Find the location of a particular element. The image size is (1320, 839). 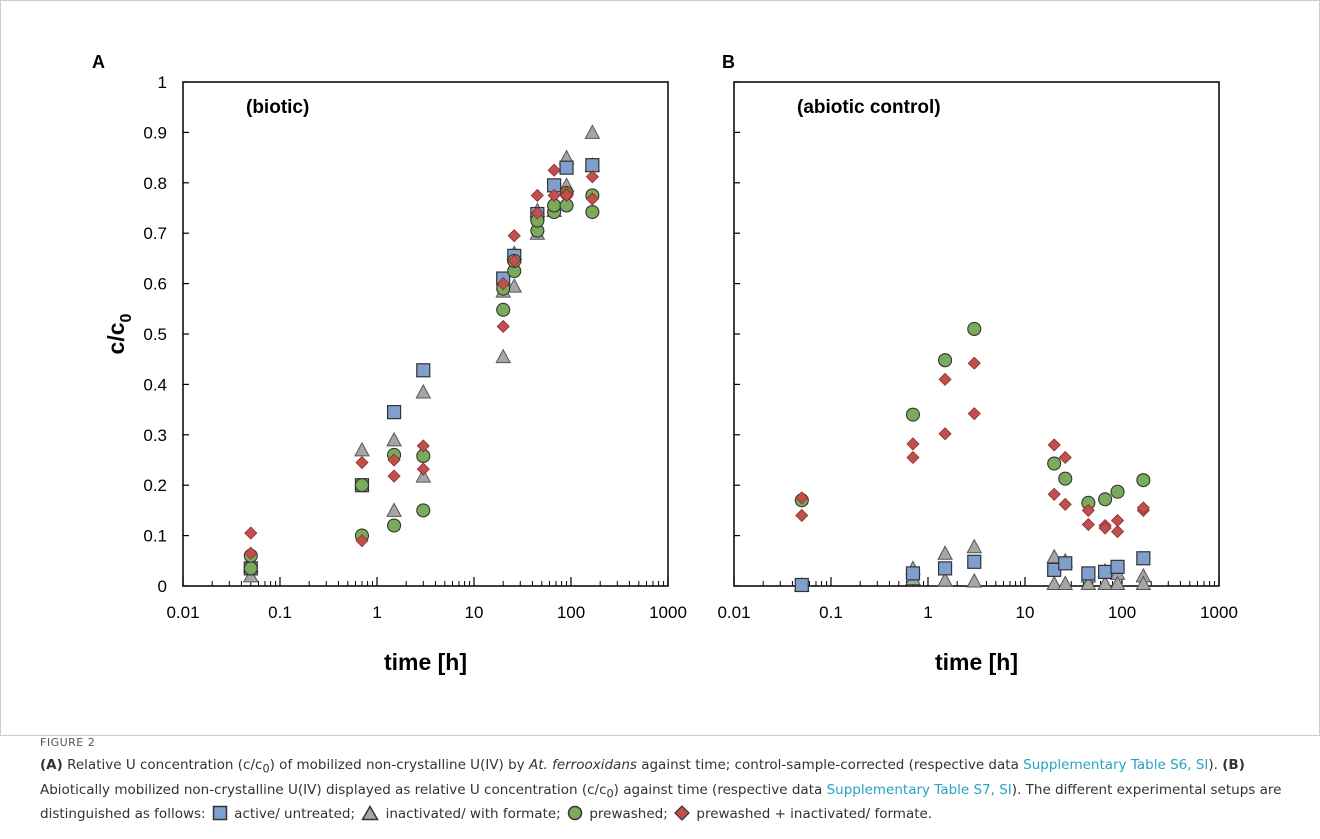

legend-label-3: prewashed; is located at coordinates (629, 814).